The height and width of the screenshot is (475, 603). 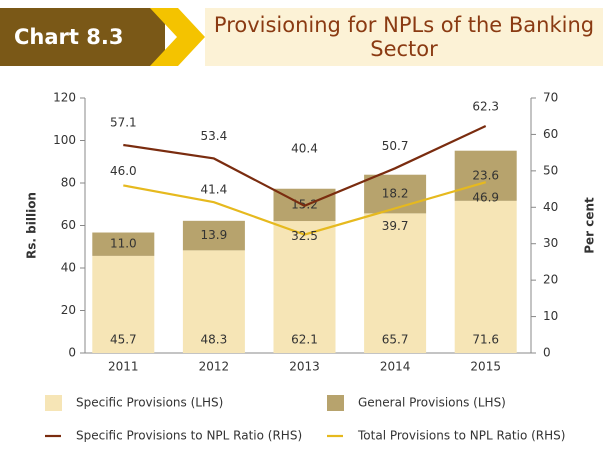 I want to click on line-label: 46.0, so click(x=123, y=171).